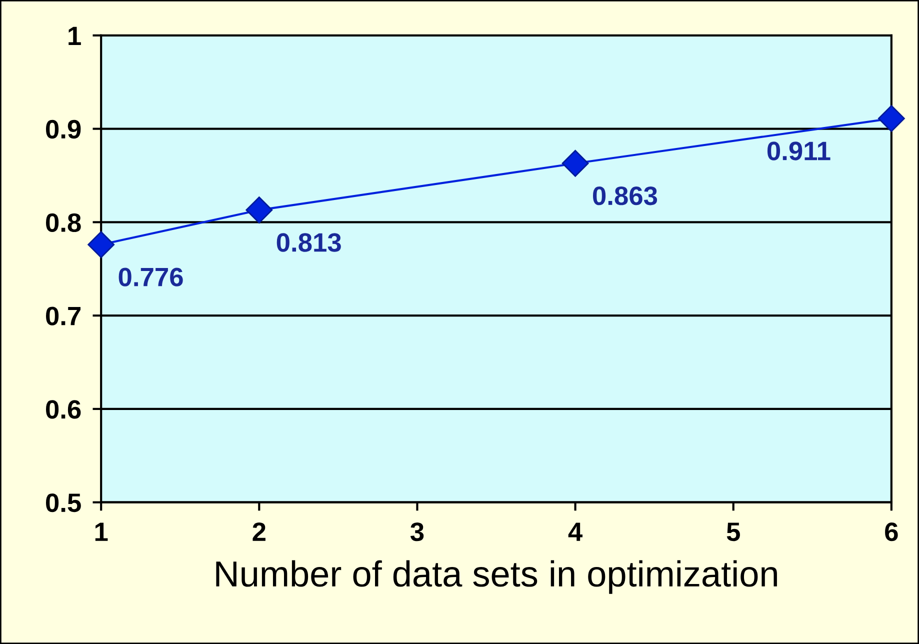  I want to click on x-axis-title: Number of data sets in optimization, so click(496, 577).